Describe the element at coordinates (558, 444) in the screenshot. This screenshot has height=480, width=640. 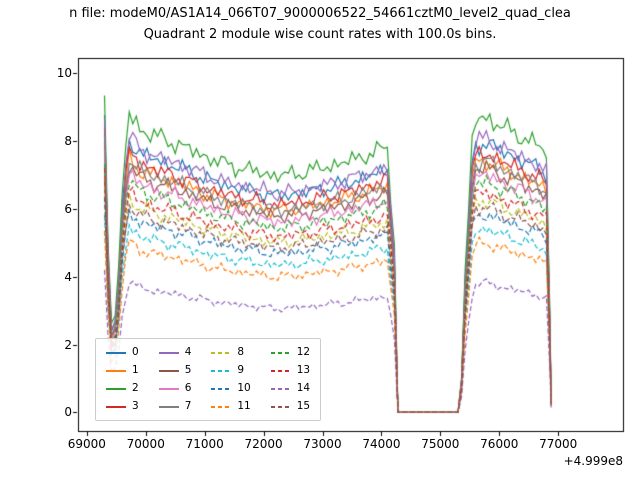
I see `x-tick-label: 77000` at that location.